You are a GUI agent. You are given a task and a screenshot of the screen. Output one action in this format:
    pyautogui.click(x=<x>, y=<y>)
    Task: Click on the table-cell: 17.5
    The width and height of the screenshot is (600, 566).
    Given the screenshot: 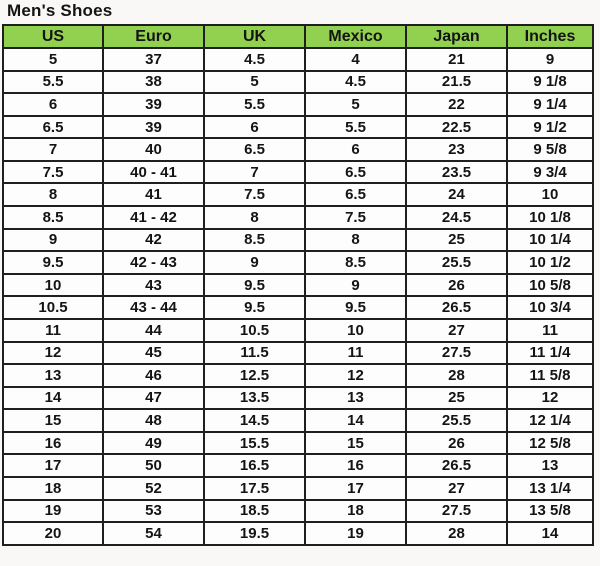 What is the action you would take?
    pyautogui.click(x=254, y=488)
    